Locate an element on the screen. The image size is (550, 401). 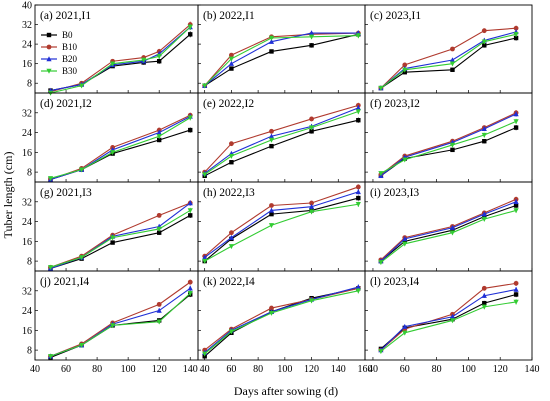
panel-title: (c) 2023,I1 is located at coordinates (395, 16).